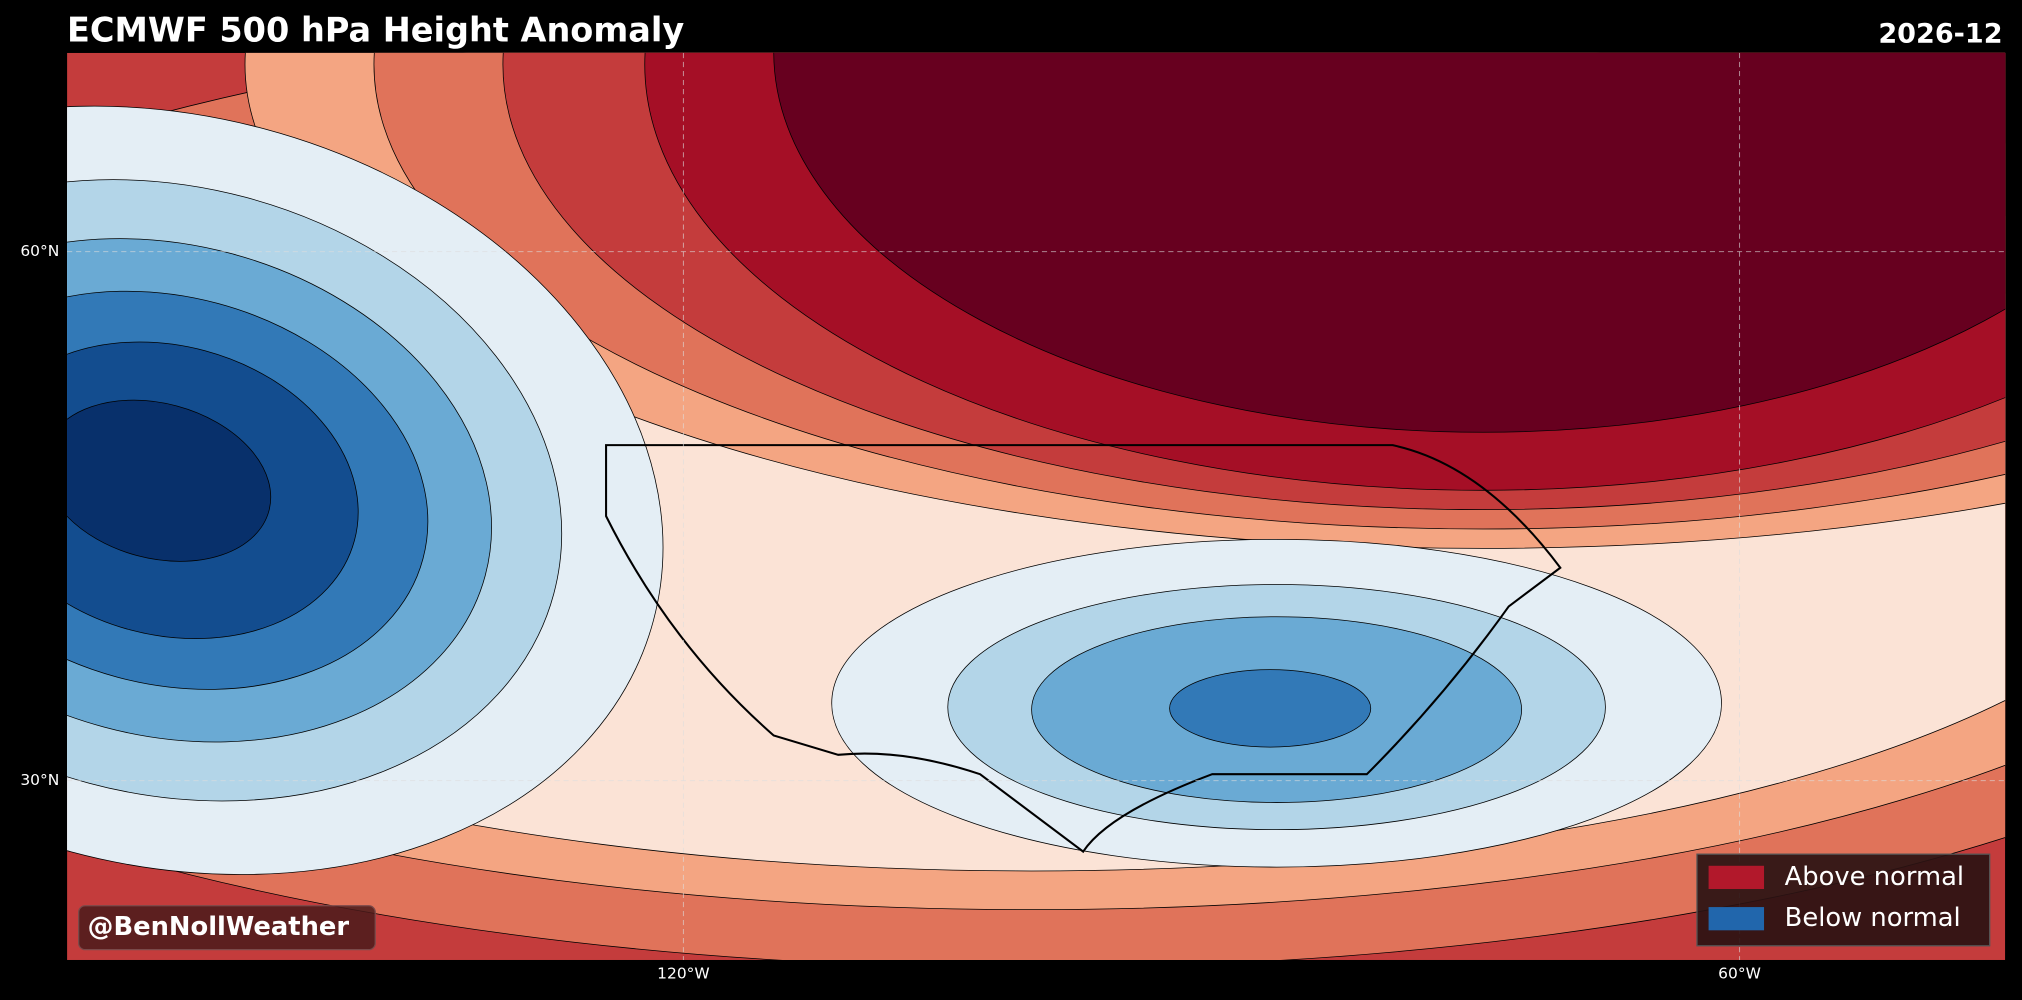 This screenshot has width=2022, height=1000. Describe the element at coordinates (683, 974) in the screenshot. I see `lon-label: 120°W` at that location.